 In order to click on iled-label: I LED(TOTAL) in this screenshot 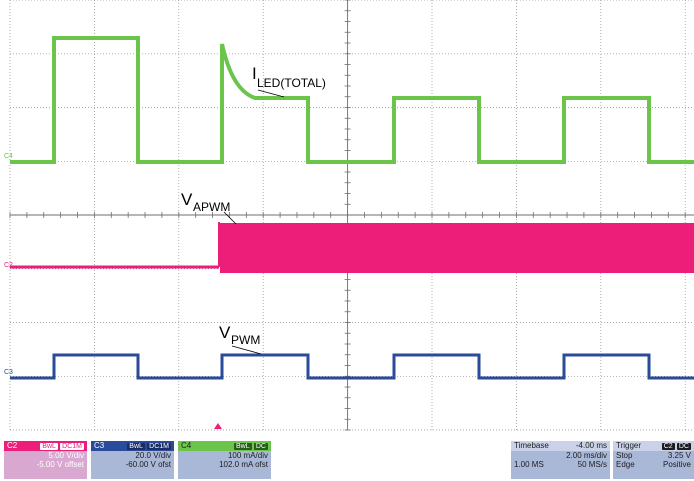, I will do `click(289, 81)`.